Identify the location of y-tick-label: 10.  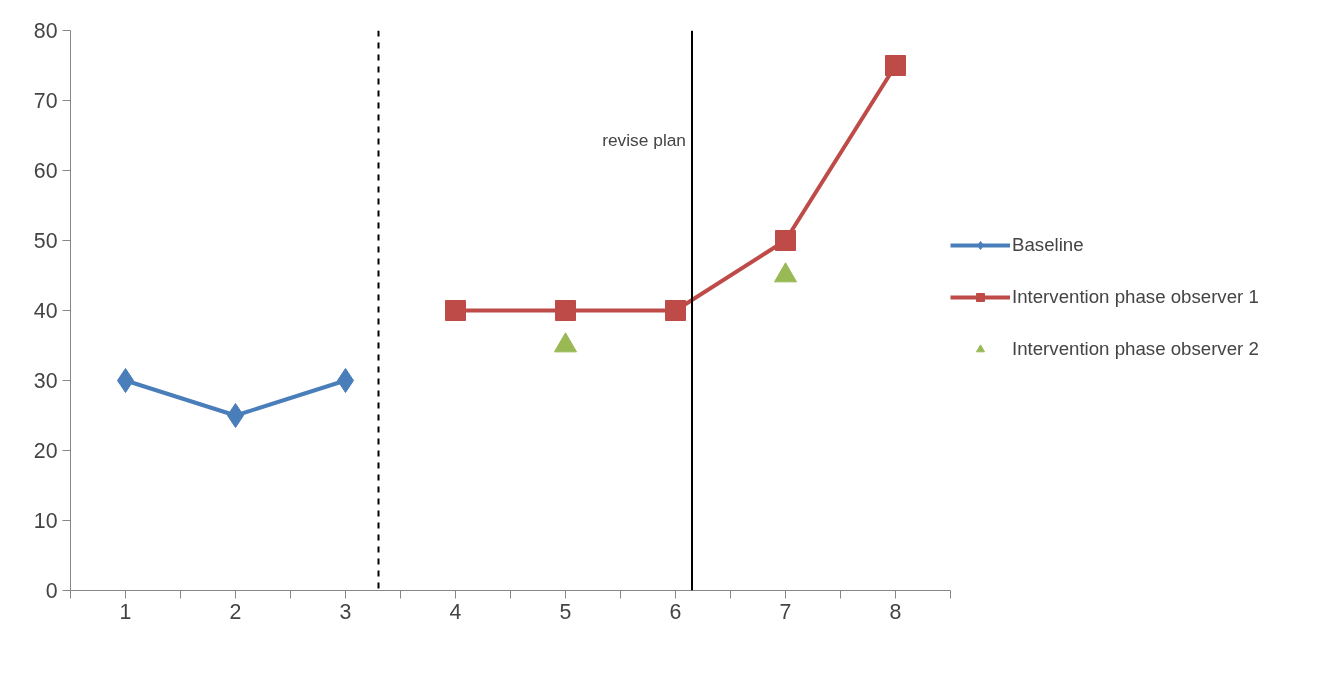
(45, 521).